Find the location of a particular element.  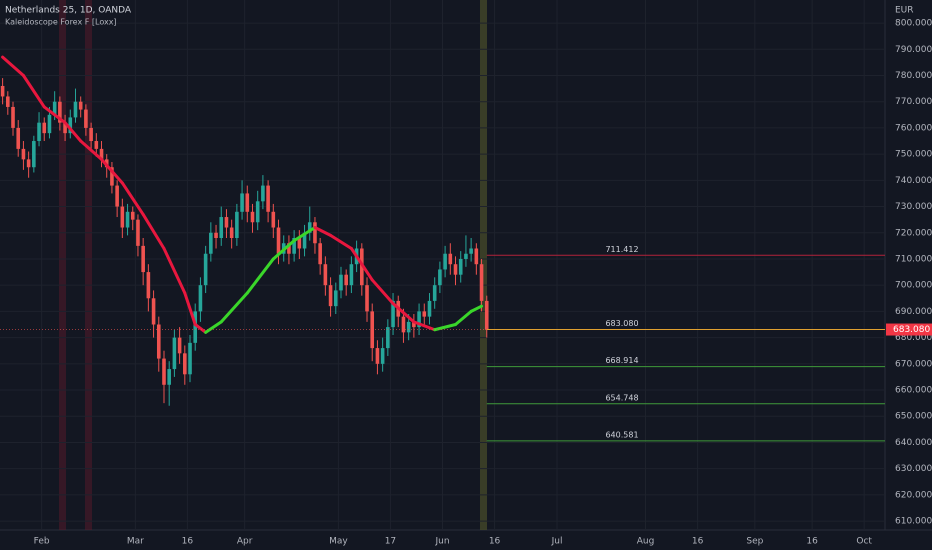

x-tick-label: Jul is located at coordinates (557, 542).